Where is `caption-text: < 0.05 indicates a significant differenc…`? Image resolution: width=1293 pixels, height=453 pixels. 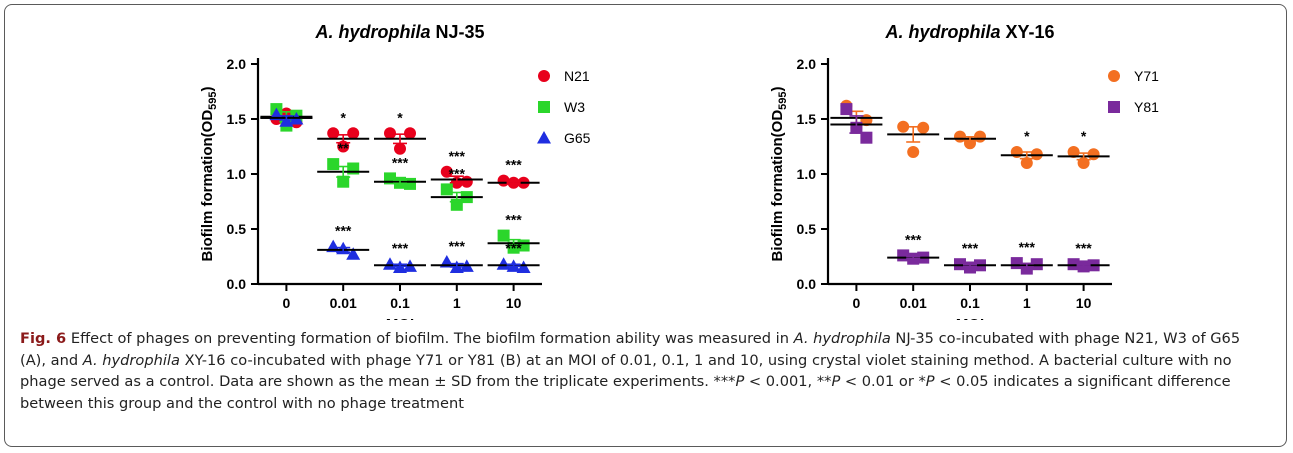 caption-text: < 0.05 indicates a significant differenc… is located at coordinates (625, 392).